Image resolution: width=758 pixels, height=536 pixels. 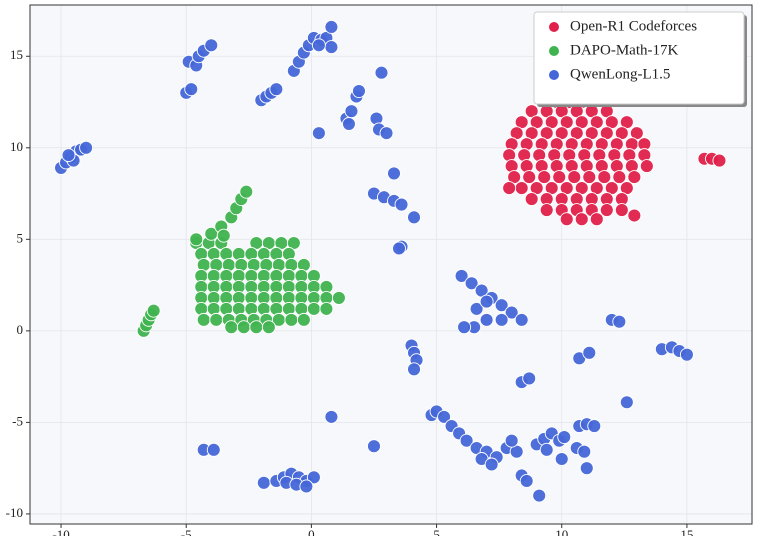 What do you see at coordinates (17, 420) in the screenshot?
I see `y-tick-label: -5` at bounding box center [17, 420].